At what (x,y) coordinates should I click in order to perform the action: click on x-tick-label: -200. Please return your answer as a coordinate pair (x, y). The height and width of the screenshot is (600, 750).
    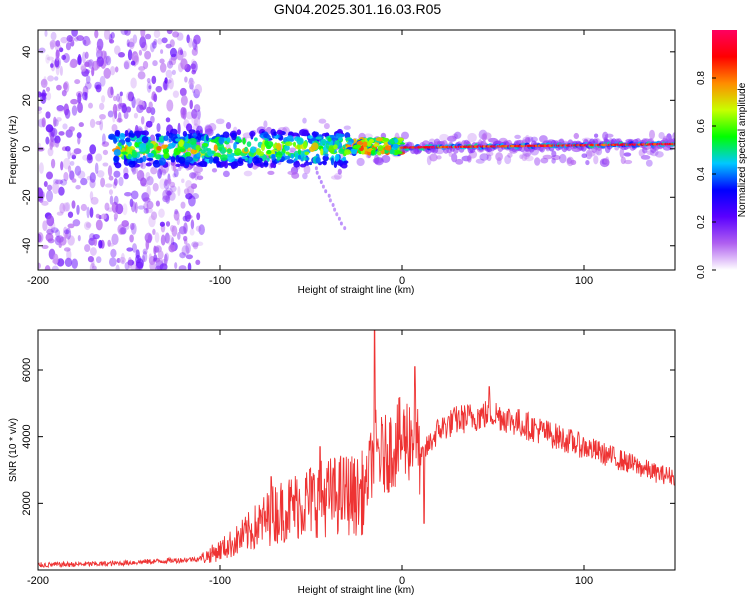
    Looking at the image, I should click on (38, 281).